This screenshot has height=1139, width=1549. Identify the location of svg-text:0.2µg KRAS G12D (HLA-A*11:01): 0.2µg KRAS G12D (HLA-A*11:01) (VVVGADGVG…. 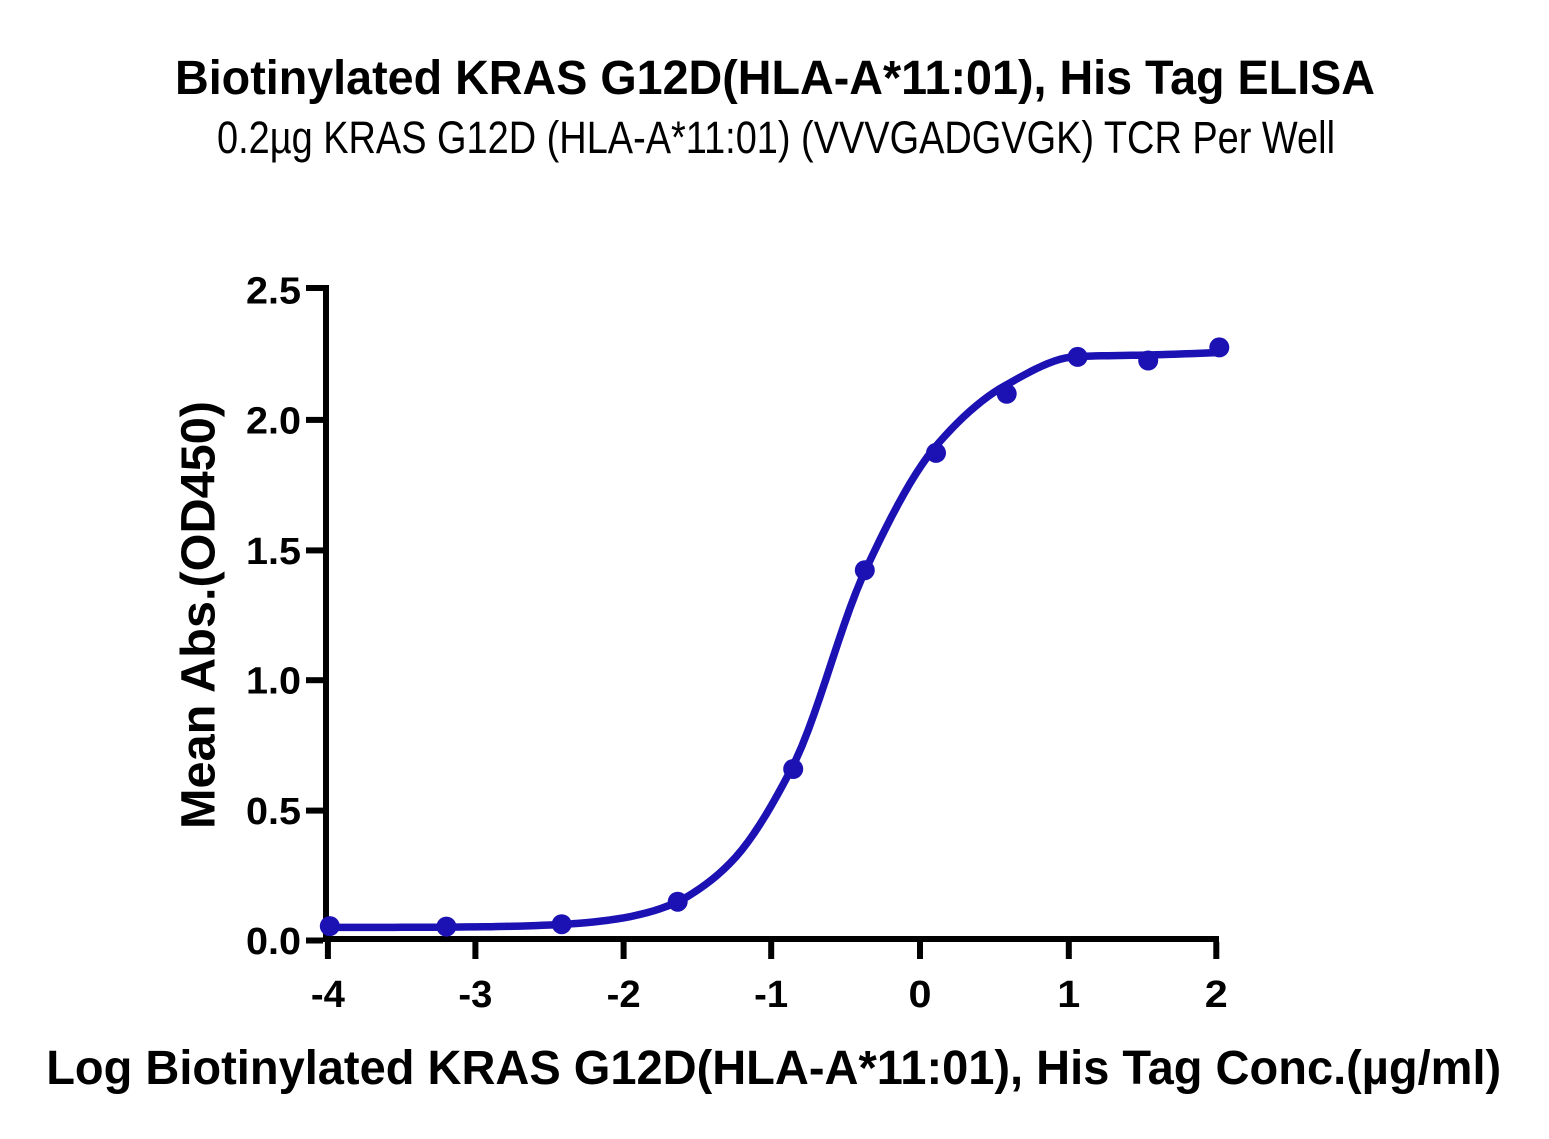
(776, 137).